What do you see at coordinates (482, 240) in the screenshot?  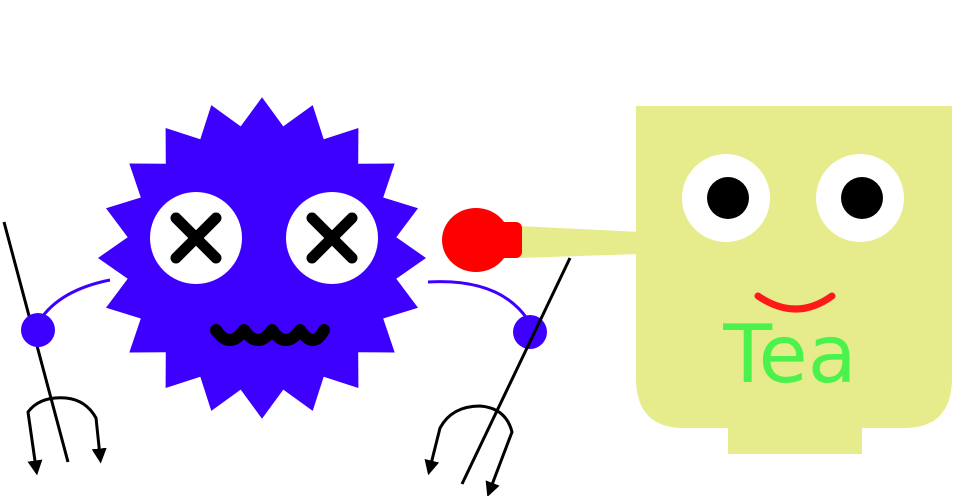 I see `boxing-glove-icon` at bounding box center [482, 240].